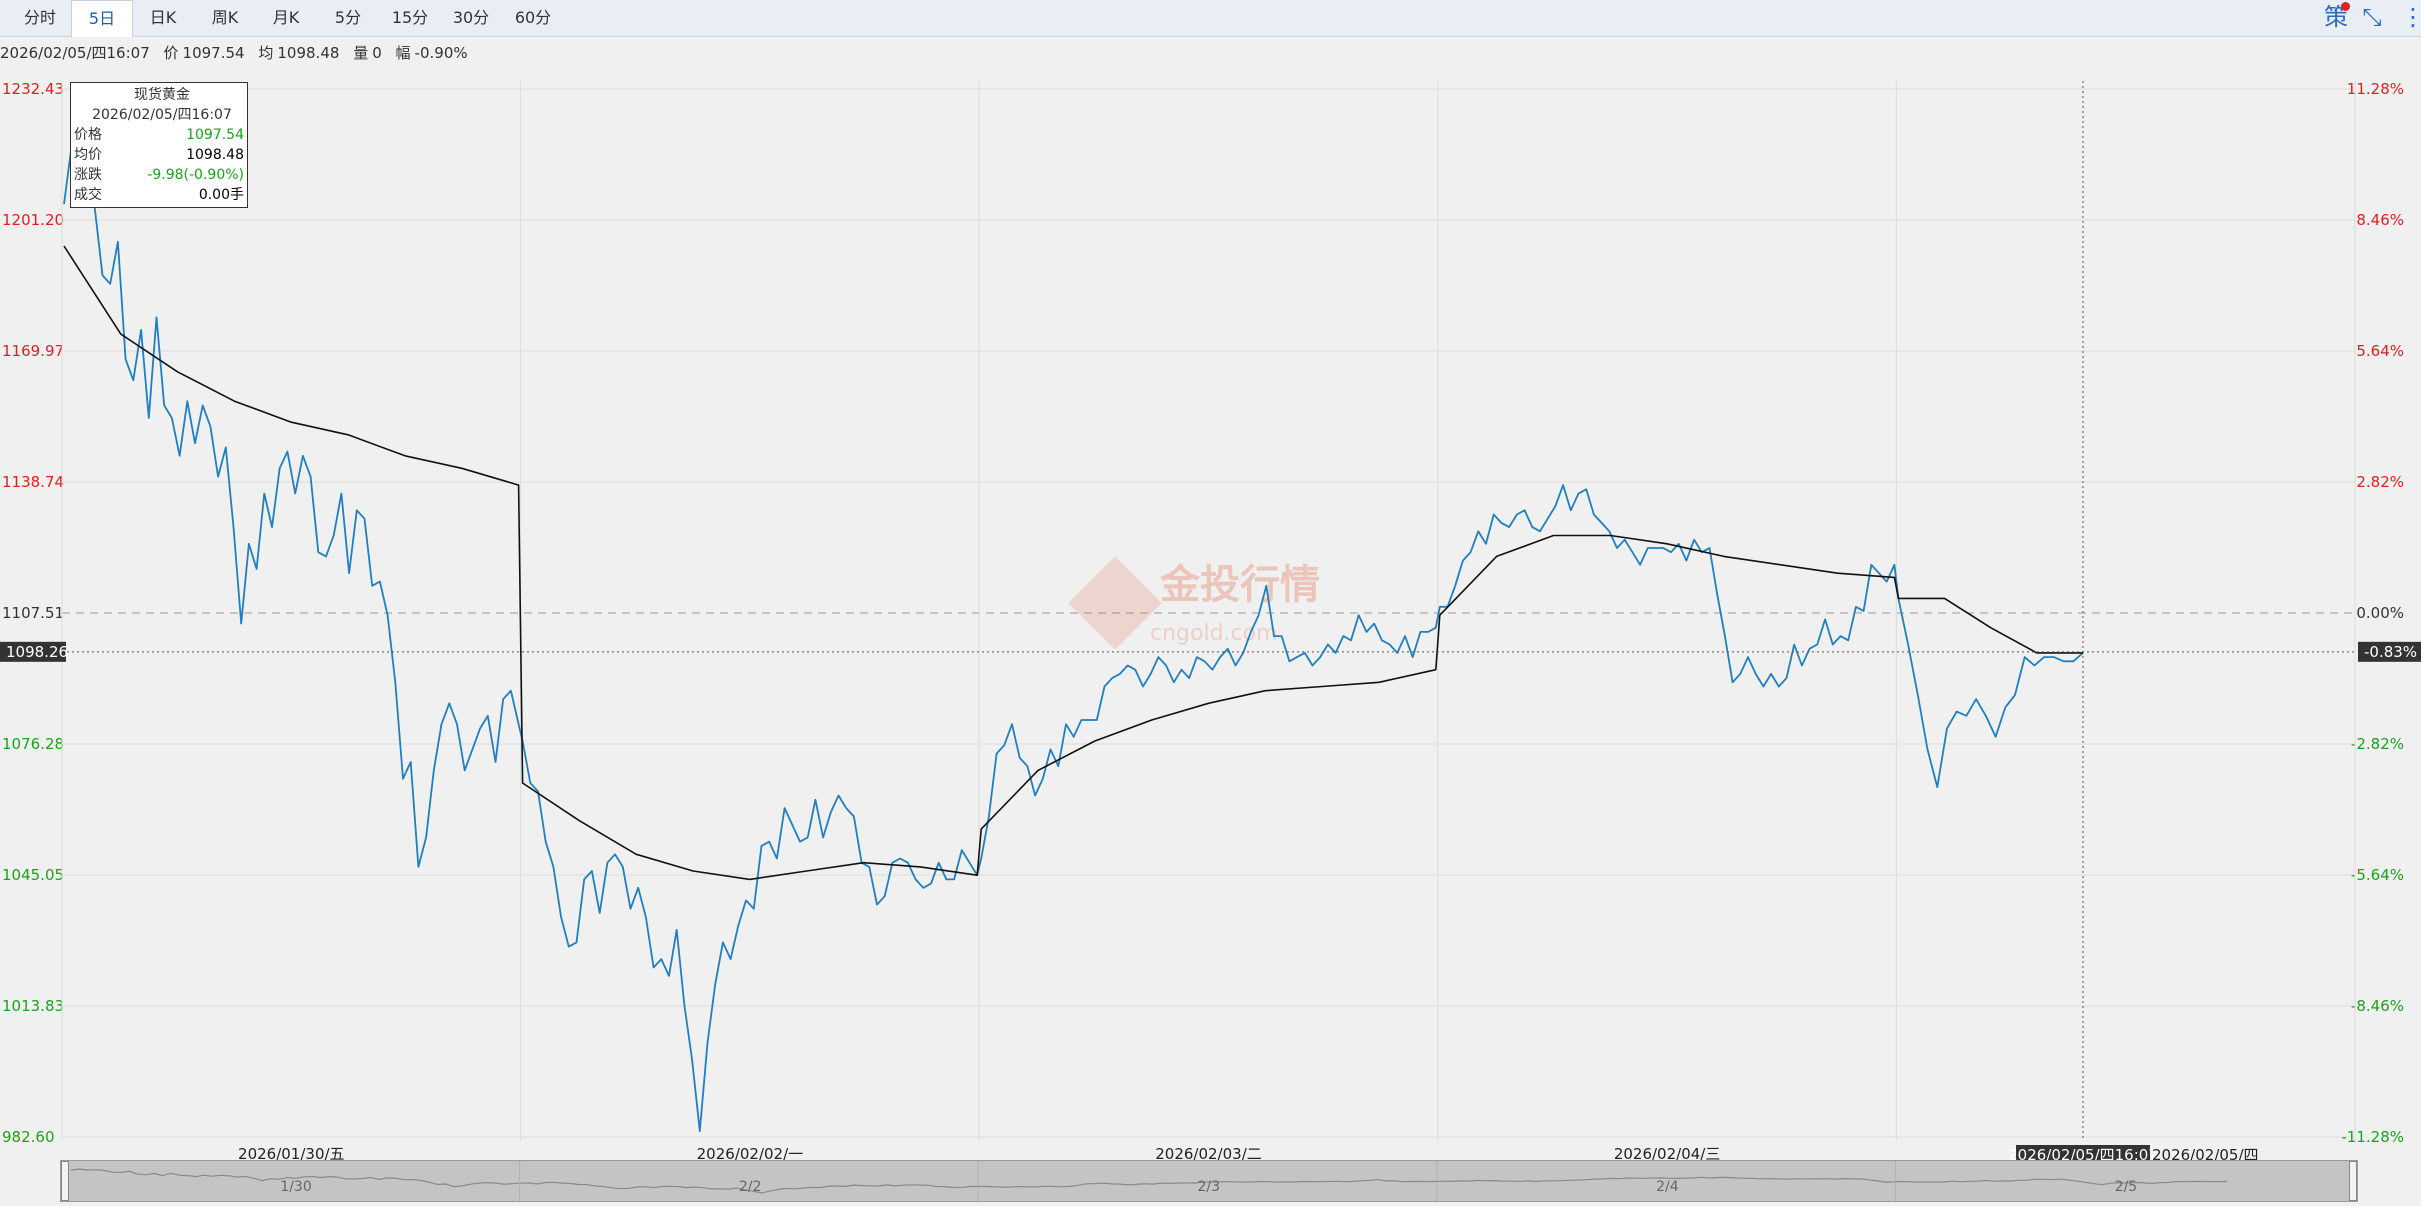 Image resolution: width=2421 pixels, height=1206 pixels. Describe the element at coordinates (2372, 1137) in the screenshot. I see `y-tick-right: -11.28%` at that location.